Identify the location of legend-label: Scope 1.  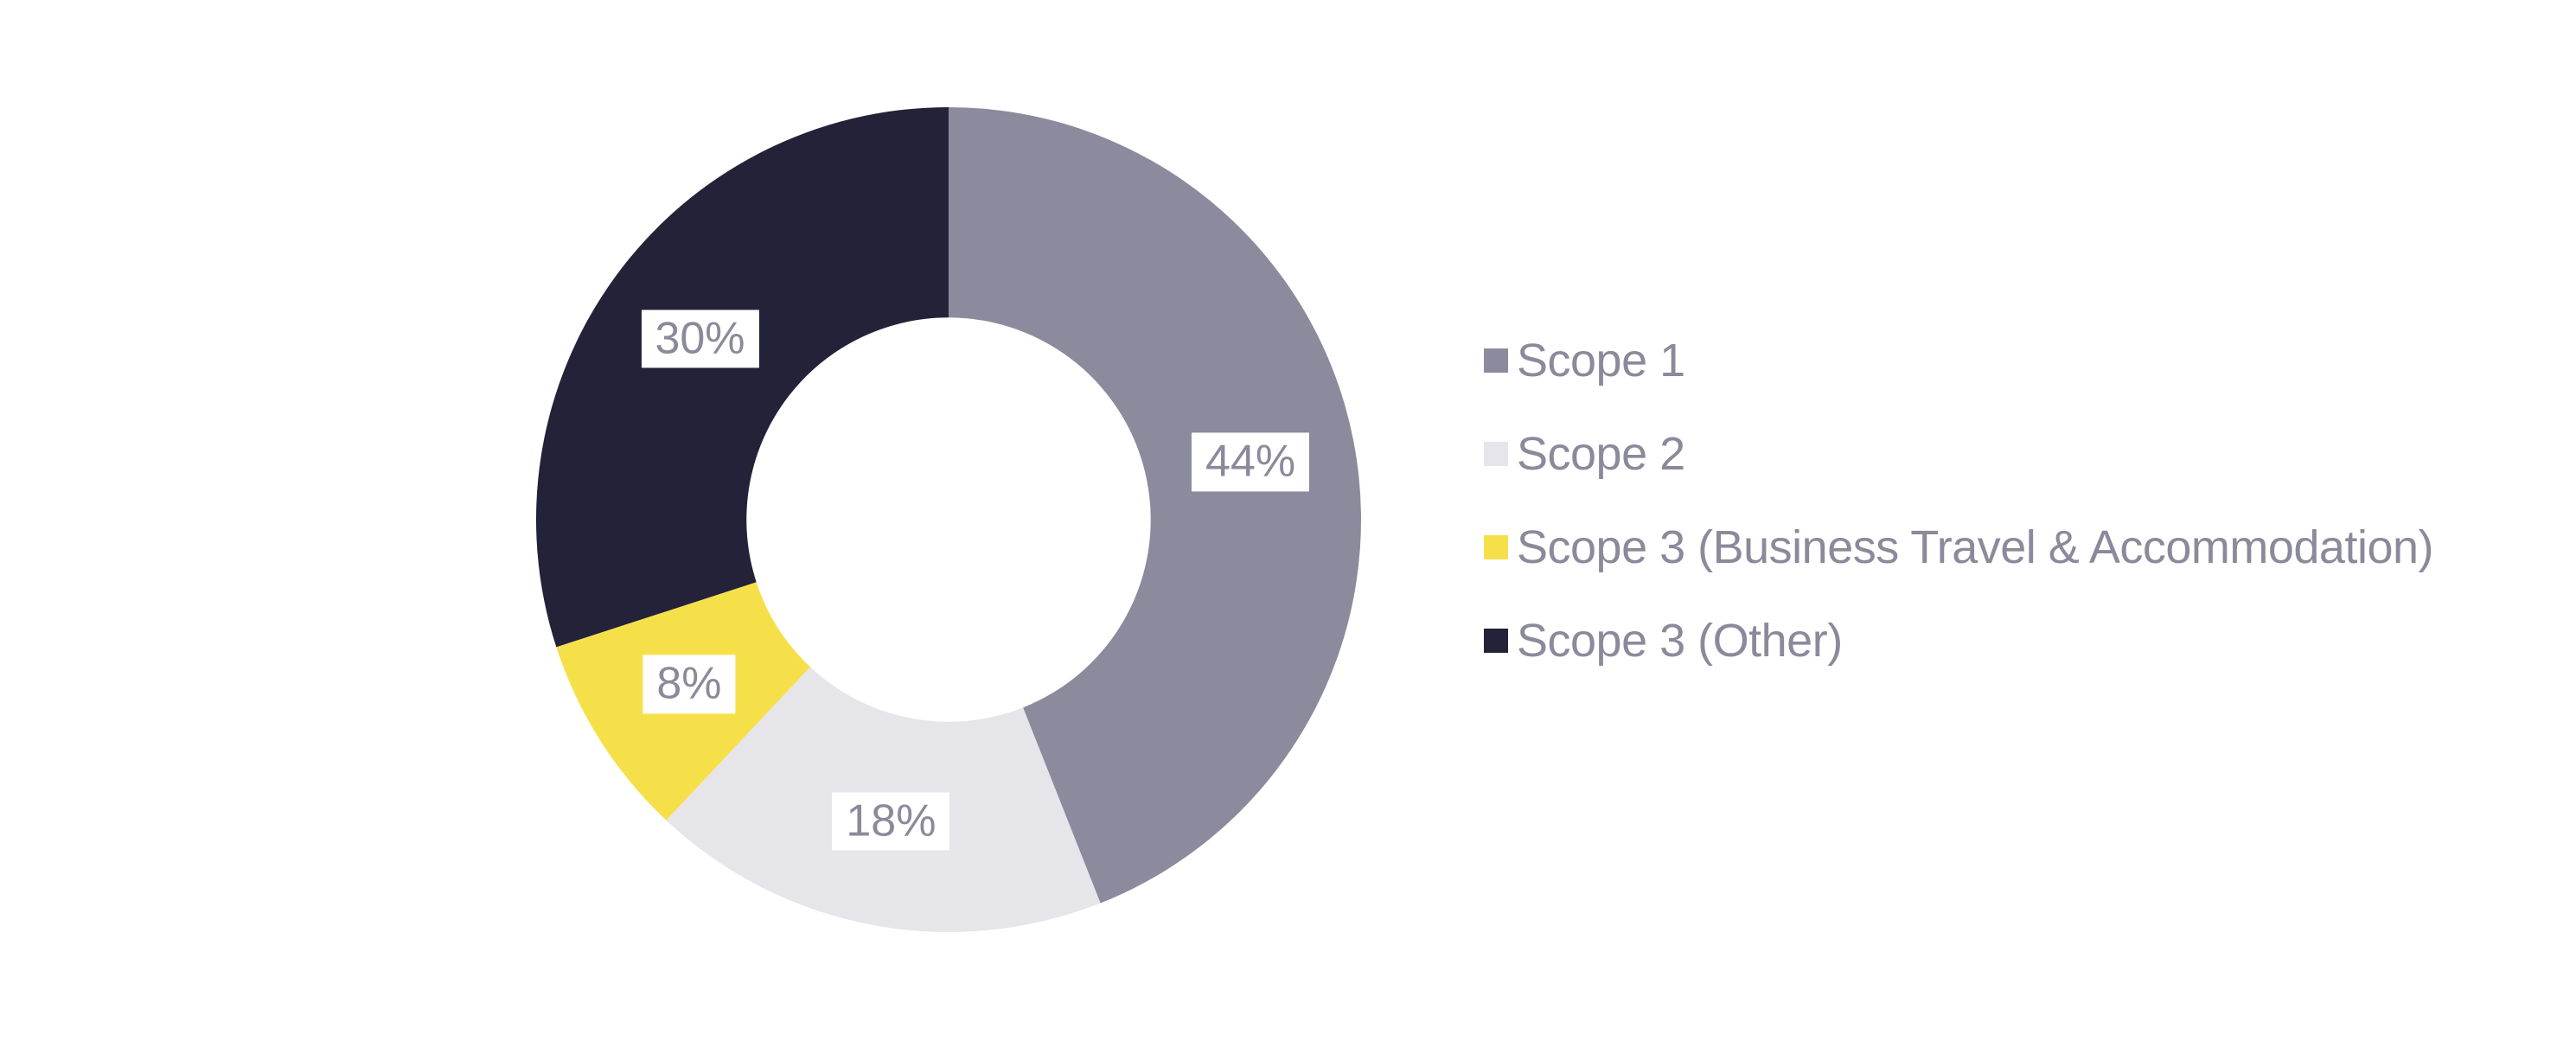
(1601, 360).